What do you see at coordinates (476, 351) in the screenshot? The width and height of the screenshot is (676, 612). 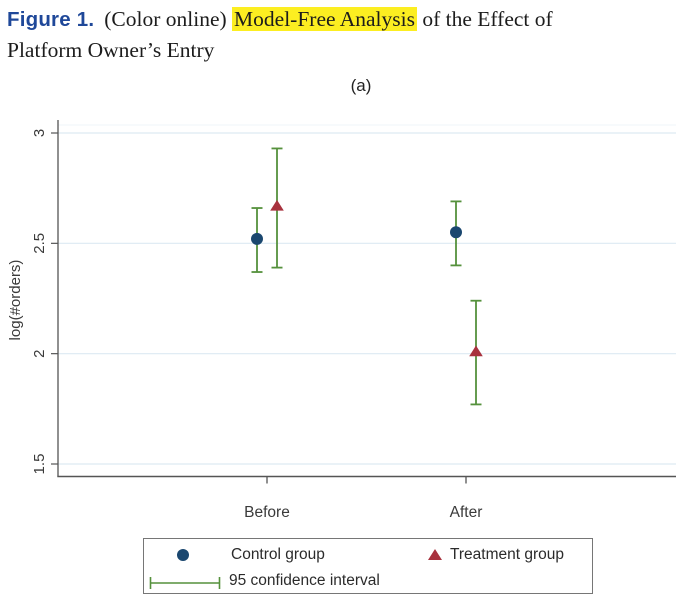 I see `marker-triangle-treatment-after` at bounding box center [476, 351].